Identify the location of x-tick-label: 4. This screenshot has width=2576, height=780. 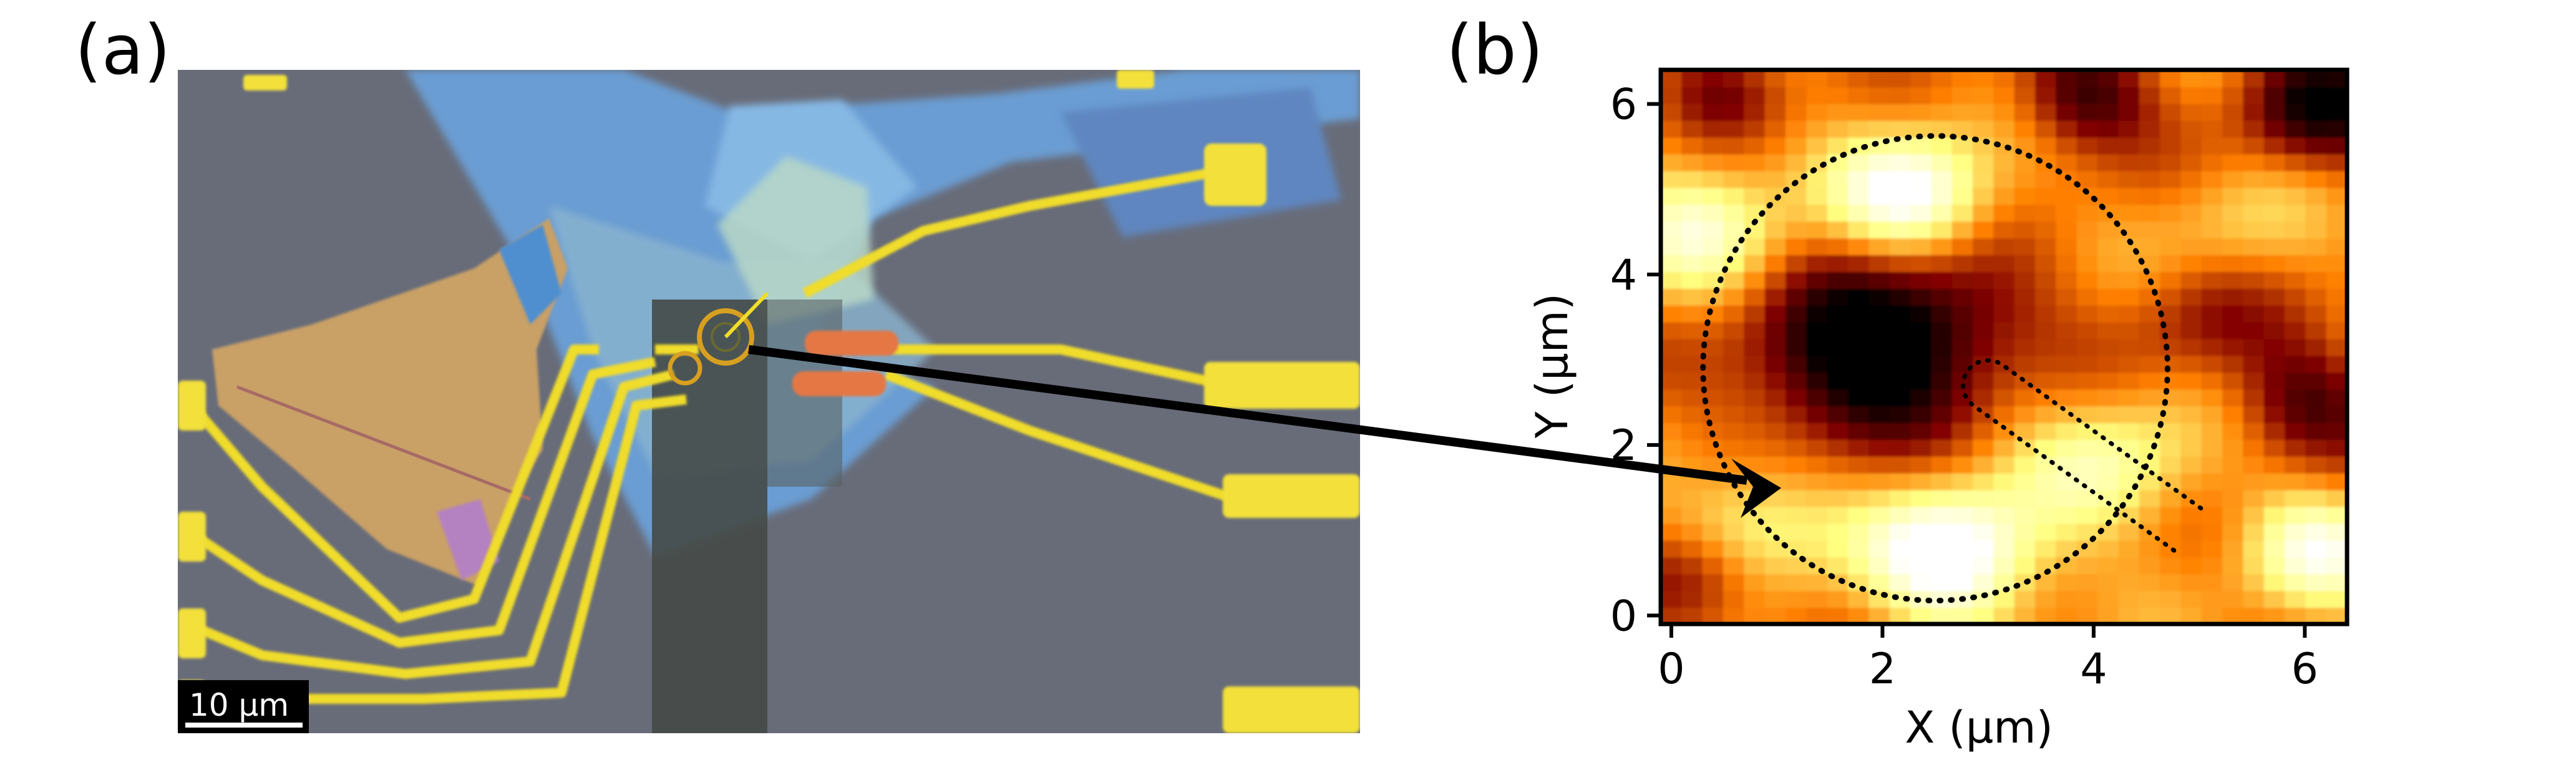
(2093, 669).